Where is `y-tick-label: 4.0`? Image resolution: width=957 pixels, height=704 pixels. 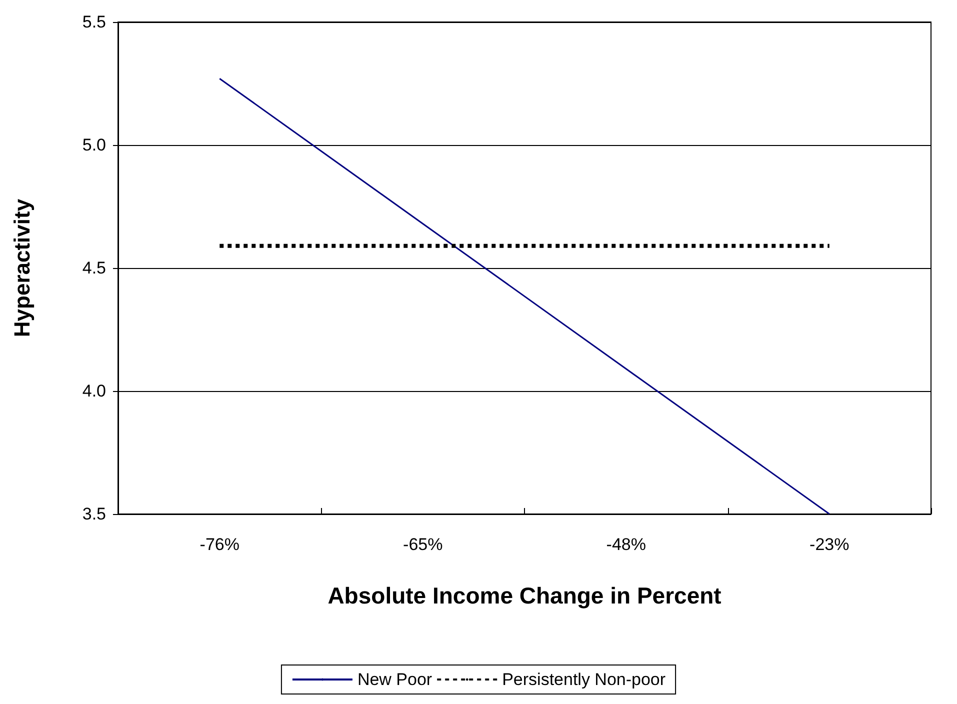
y-tick-label: 4.0 is located at coordinates (94, 391).